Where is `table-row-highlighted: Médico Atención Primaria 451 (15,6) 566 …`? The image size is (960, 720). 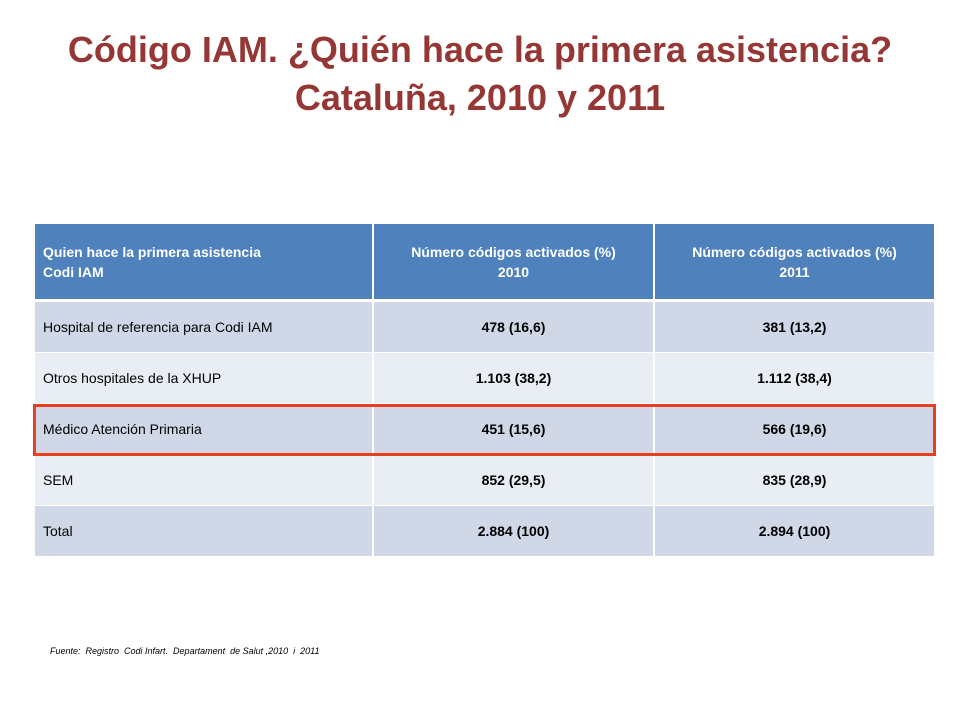
table-row-highlighted: Médico Atención Primaria 451 (15,6) 566 … is located at coordinates (484, 429).